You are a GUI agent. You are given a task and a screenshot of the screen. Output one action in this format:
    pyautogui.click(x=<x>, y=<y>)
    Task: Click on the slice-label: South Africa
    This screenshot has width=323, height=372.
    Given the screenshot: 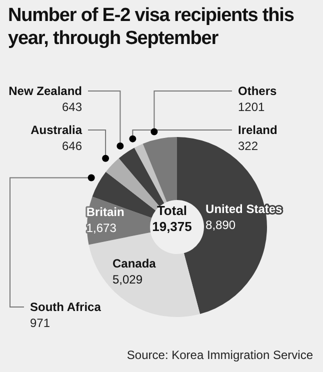 What is the action you would take?
    pyautogui.click(x=66, y=307)
    